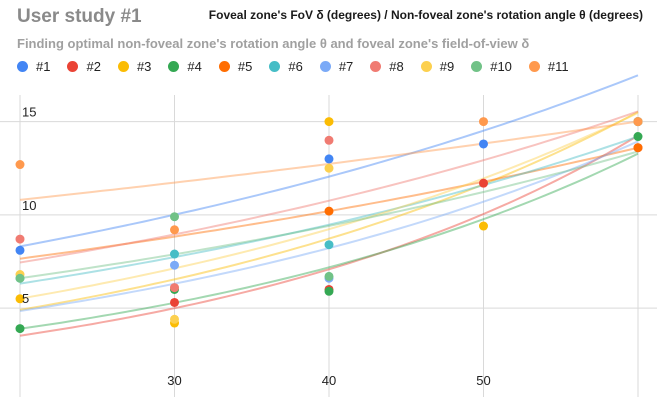 This screenshot has width=657, height=397. Describe the element at coordinates (483, 380) in the screenshot. I see `x-tick-label: 50` at that location.